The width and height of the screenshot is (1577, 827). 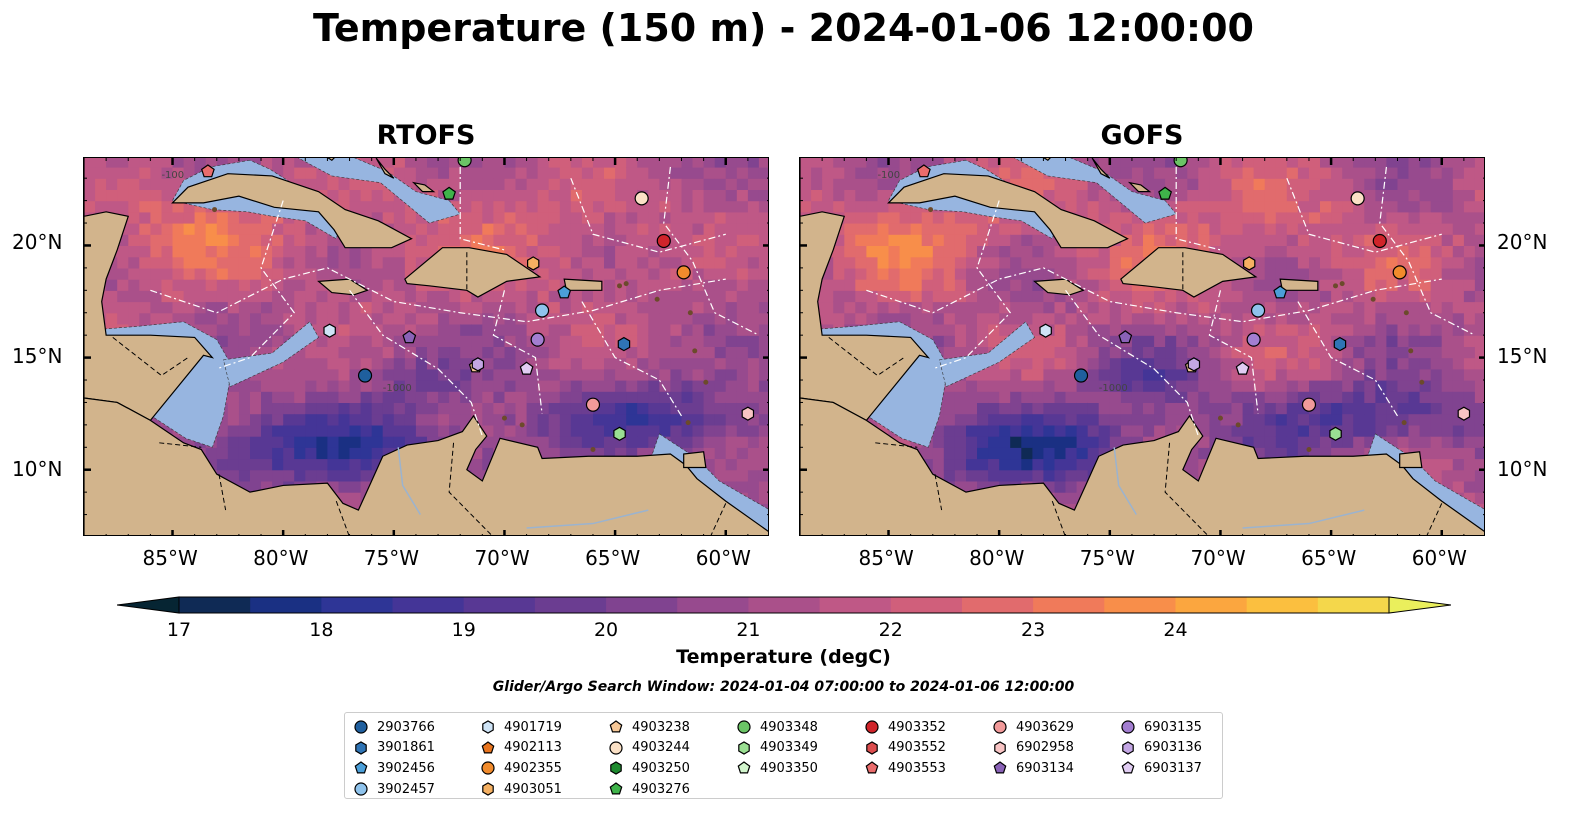 What do you see at coordinates (613, 558) in the screenshot?
I see `lon-label-65W: 65°W` at bounding box center [613, 558].